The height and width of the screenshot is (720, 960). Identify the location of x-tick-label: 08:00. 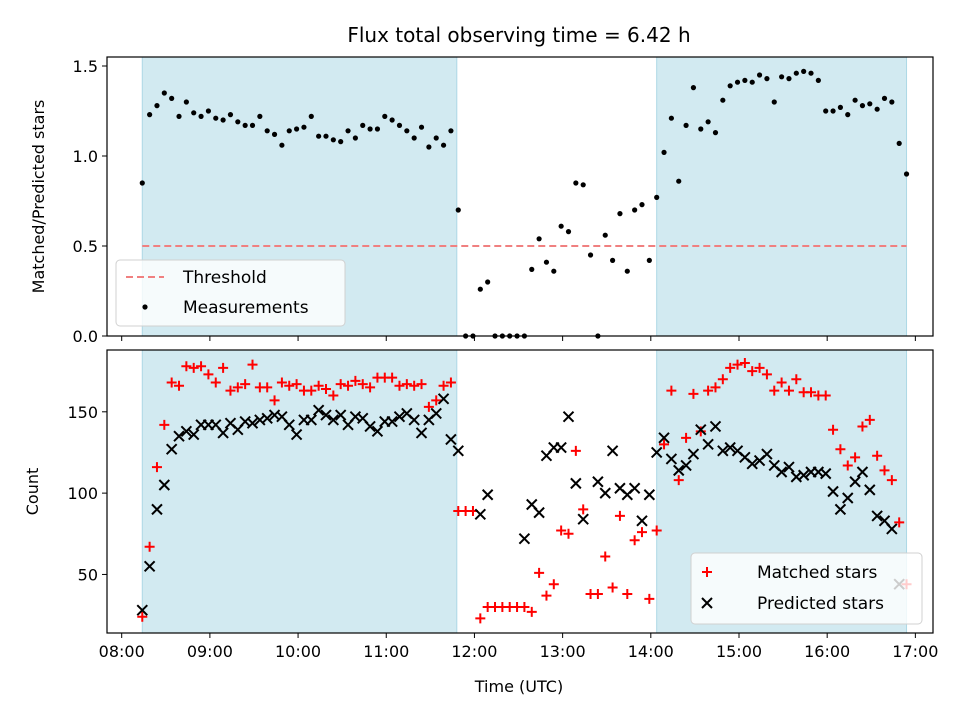
(122, 651).